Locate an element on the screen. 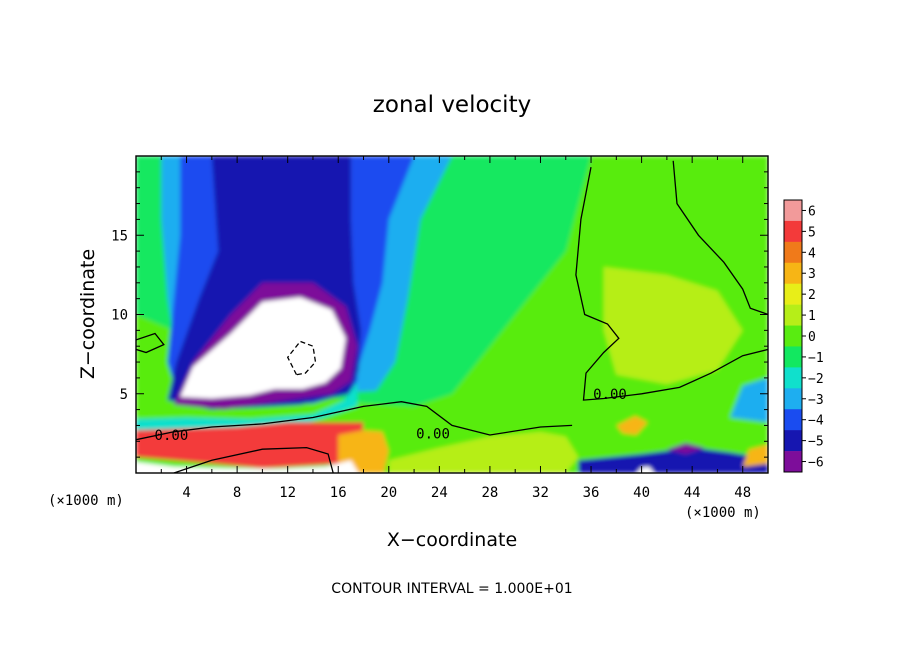 The width and height of the screenshot is (904, 654). contour-labels: 0.00 0.00 0.00 is located at coordinates (391, 415).